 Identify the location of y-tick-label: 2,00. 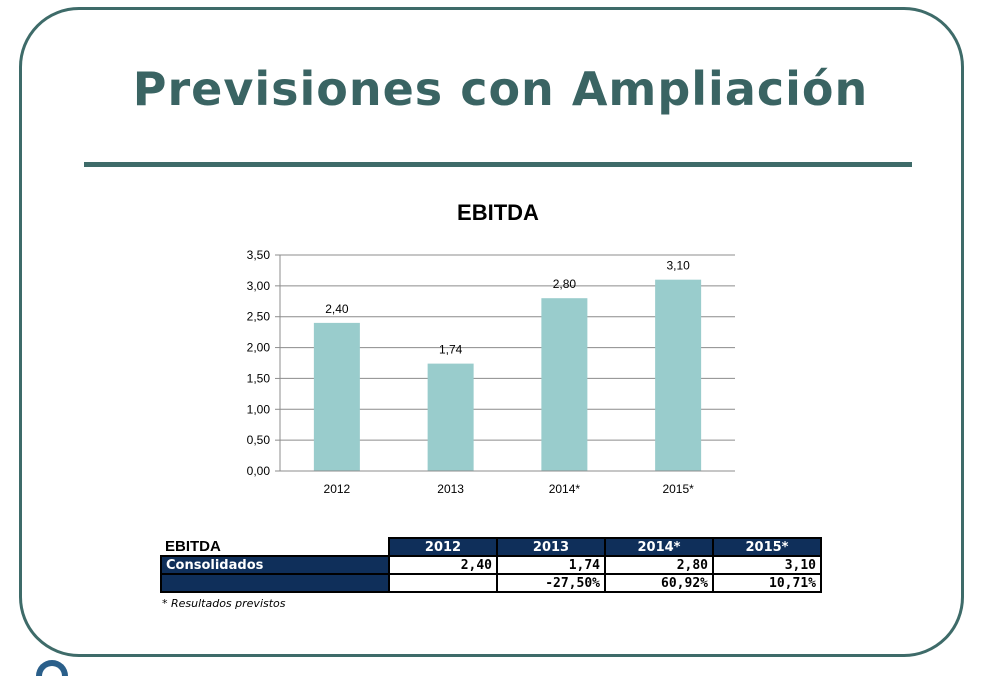
(259, 348).